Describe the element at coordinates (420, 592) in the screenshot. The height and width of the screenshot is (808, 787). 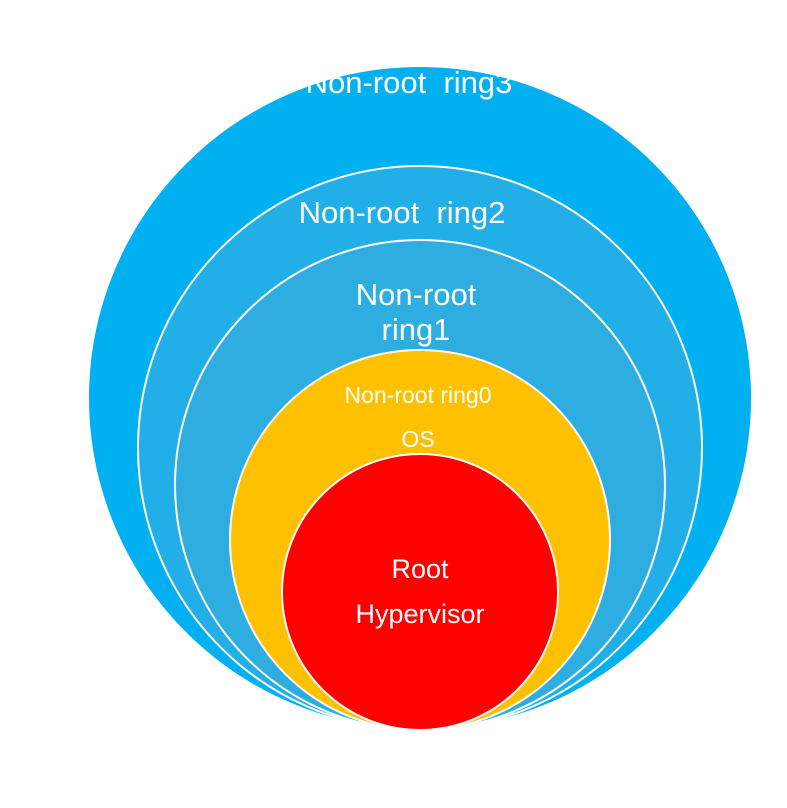
I see `root-circle` at that location.